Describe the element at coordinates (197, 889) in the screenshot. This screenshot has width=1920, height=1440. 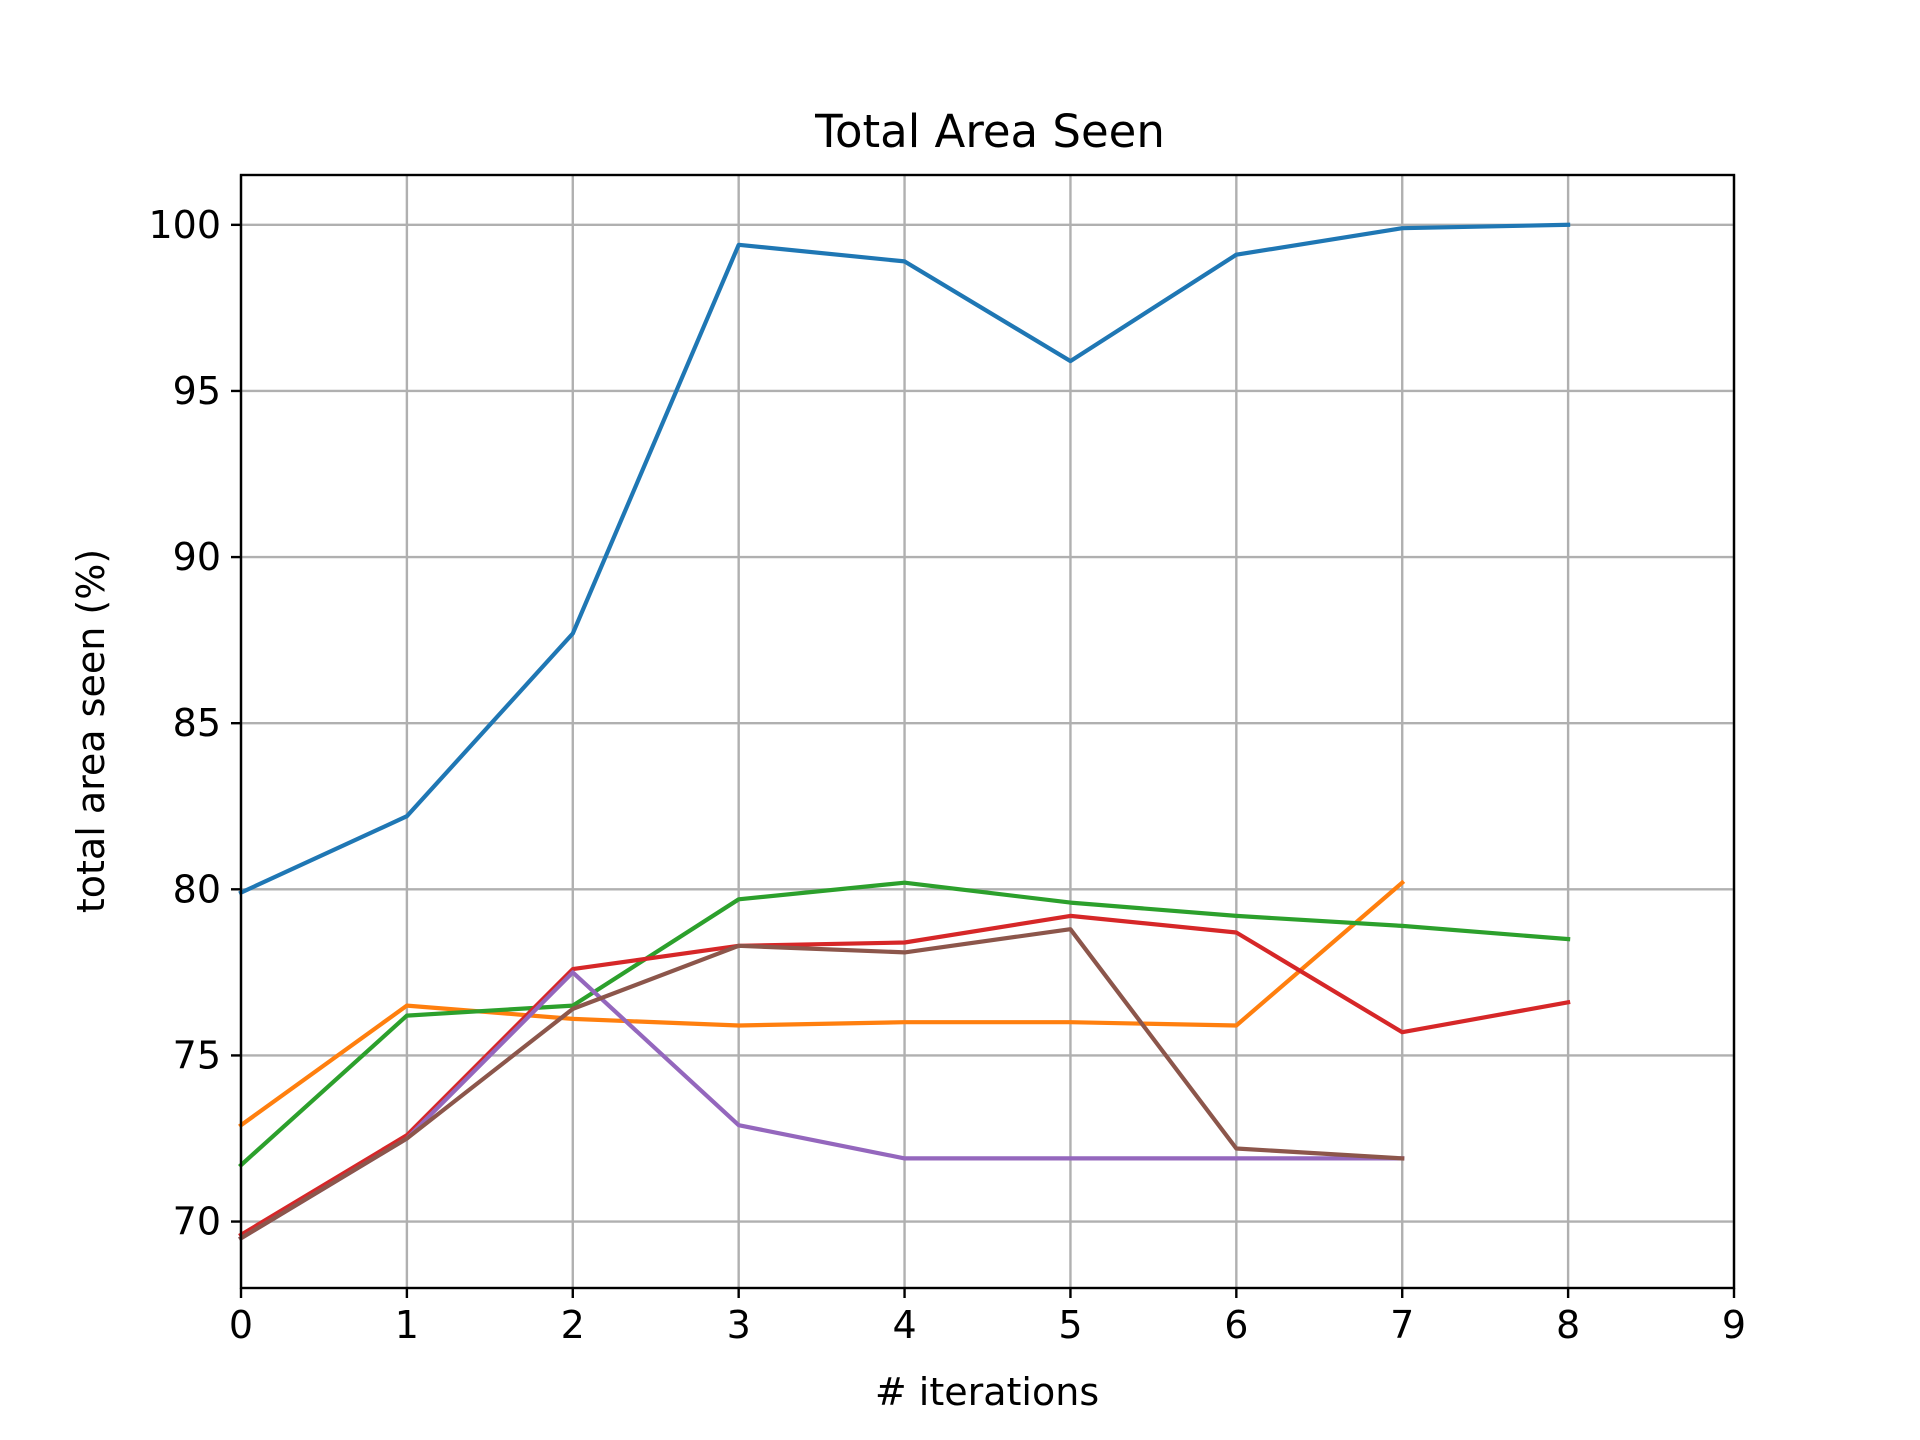
I see `y-tick-label: 80` at that location.